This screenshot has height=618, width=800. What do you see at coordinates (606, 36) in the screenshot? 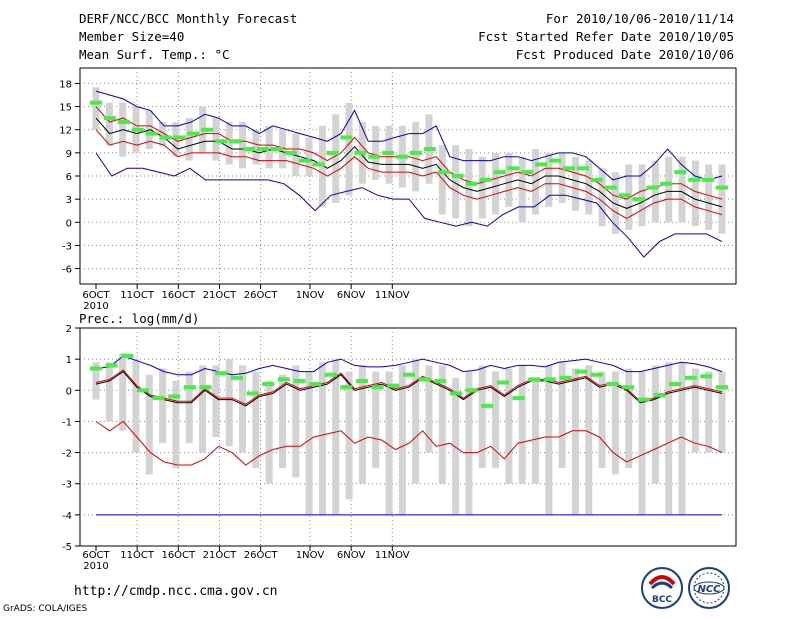
I see `forecast-started-date: Fcst Started Refer Date 2010/10/05` at bounding box center [606, 36].